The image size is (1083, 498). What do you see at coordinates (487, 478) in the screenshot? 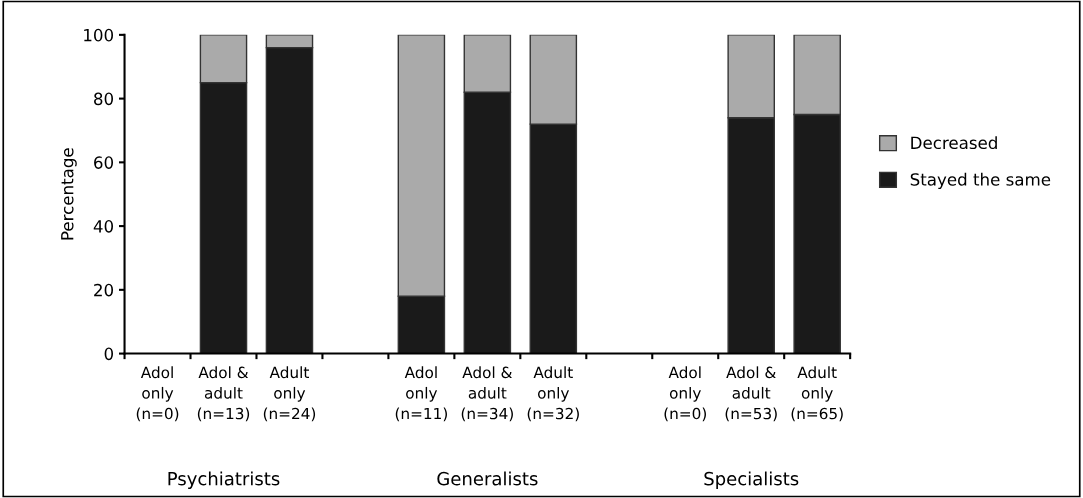
I see `text: Generalists` at bounding box center [487, 478].